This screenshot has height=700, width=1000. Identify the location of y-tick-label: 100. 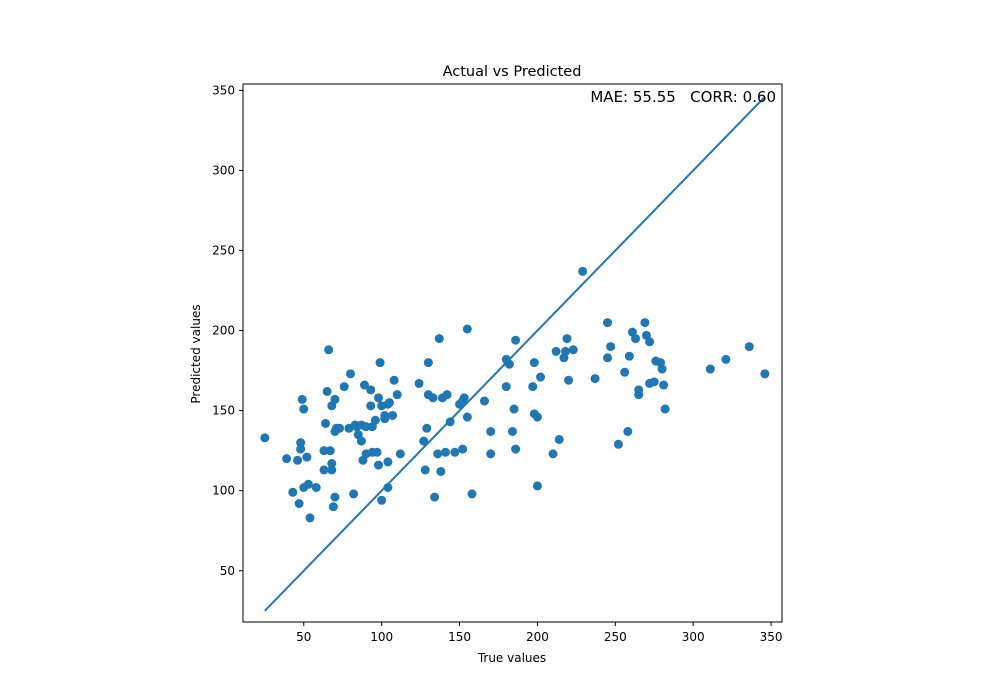
(223, 491).